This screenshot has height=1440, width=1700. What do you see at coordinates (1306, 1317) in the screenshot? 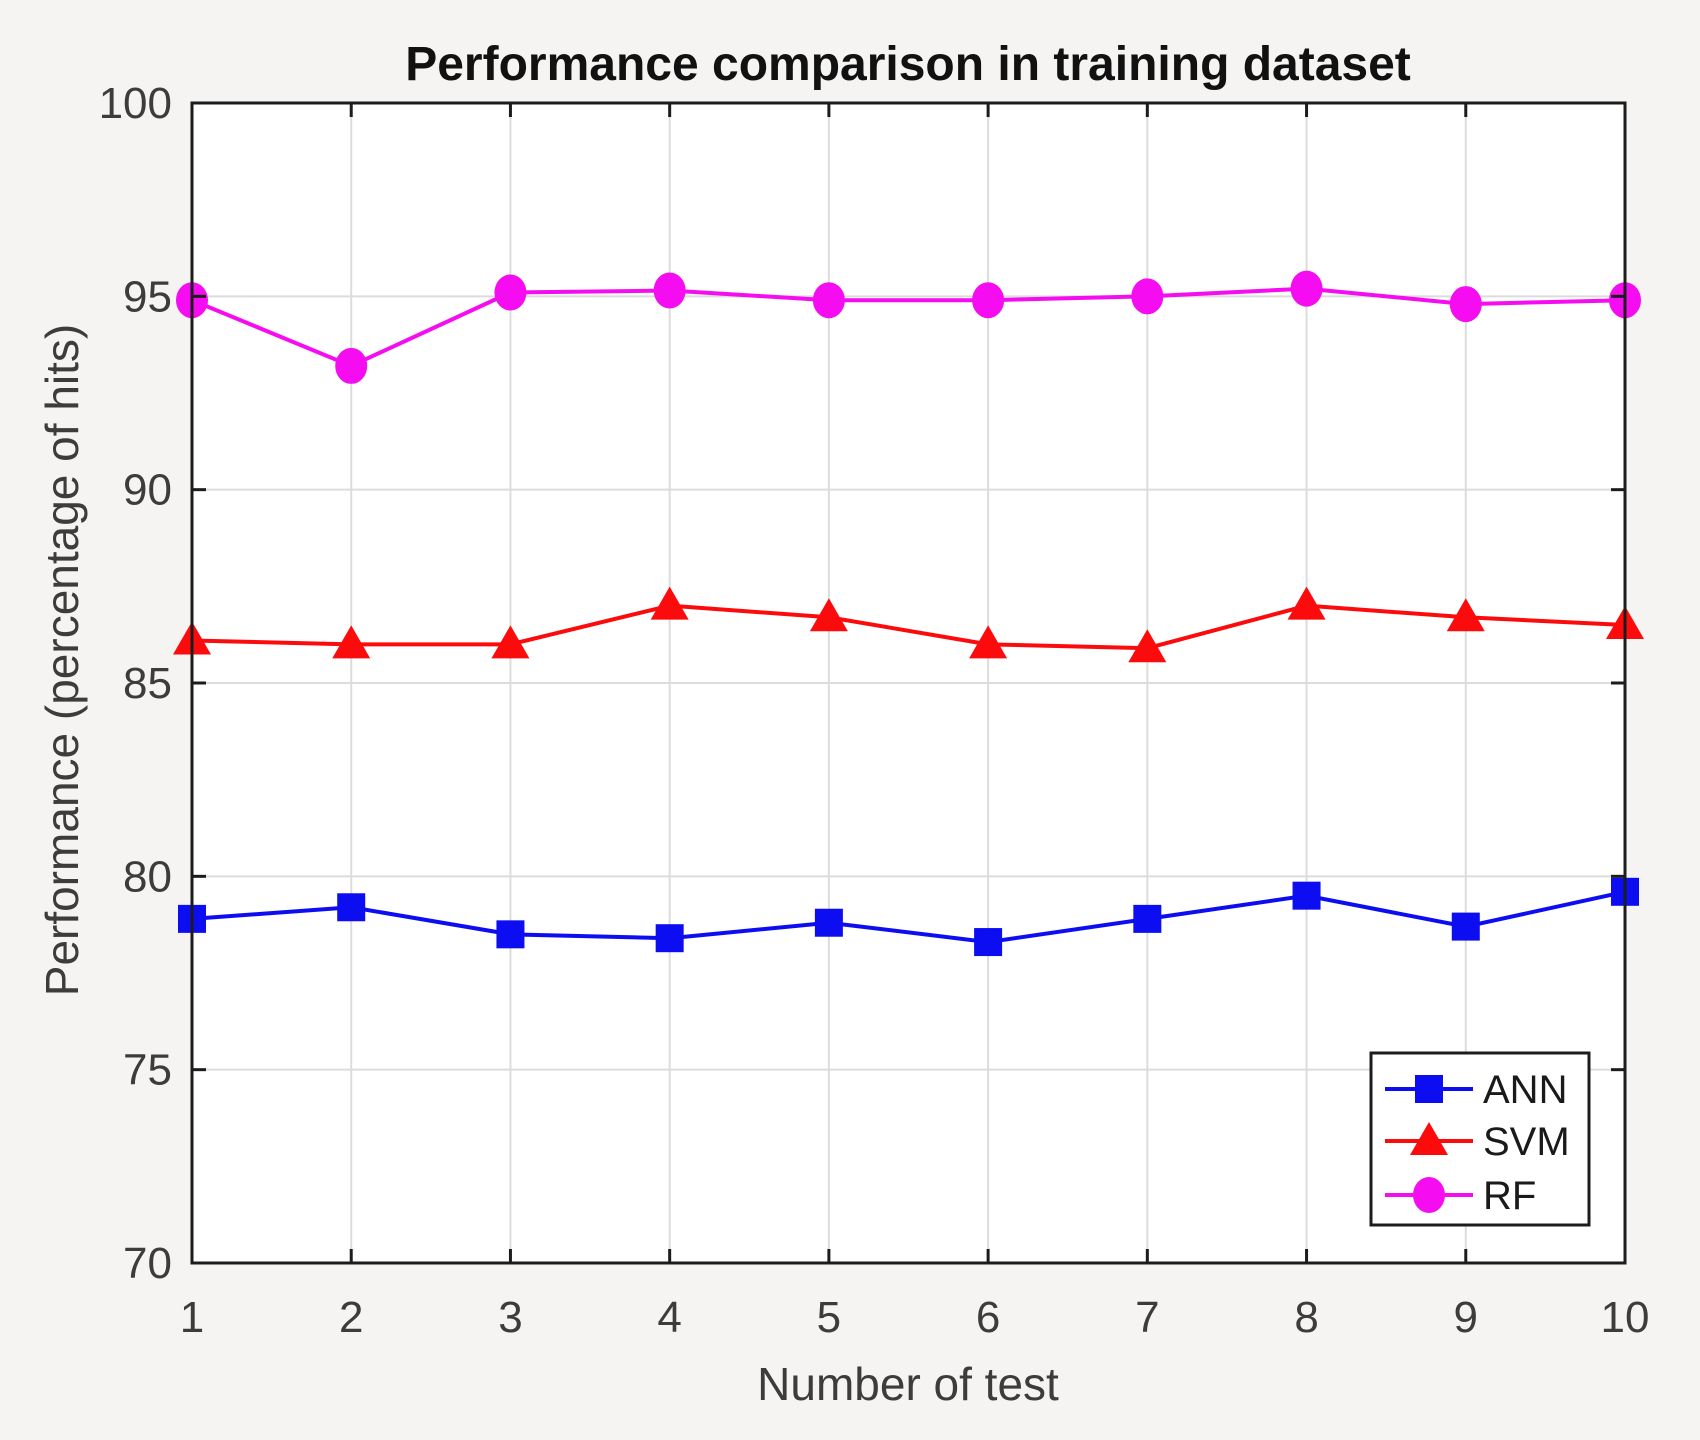
I see `x-tick-label: 8` at bounding box center [1306, 1317].